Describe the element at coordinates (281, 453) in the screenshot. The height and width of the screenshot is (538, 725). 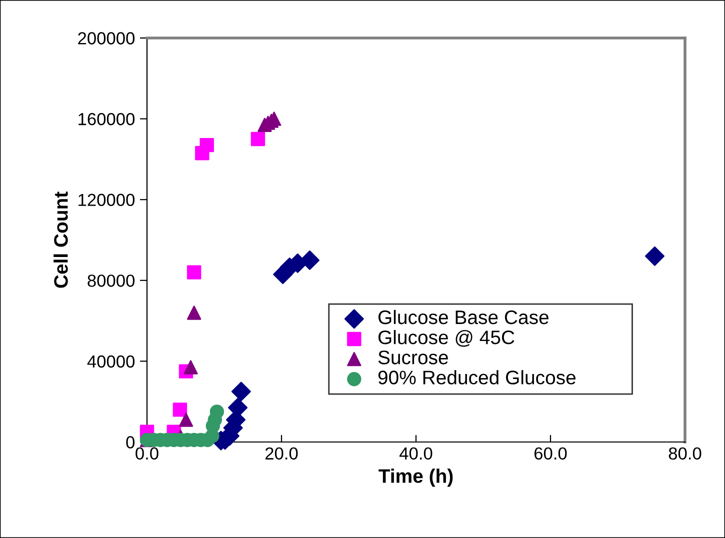
I see `x-tick-label: 20.0` at that location.